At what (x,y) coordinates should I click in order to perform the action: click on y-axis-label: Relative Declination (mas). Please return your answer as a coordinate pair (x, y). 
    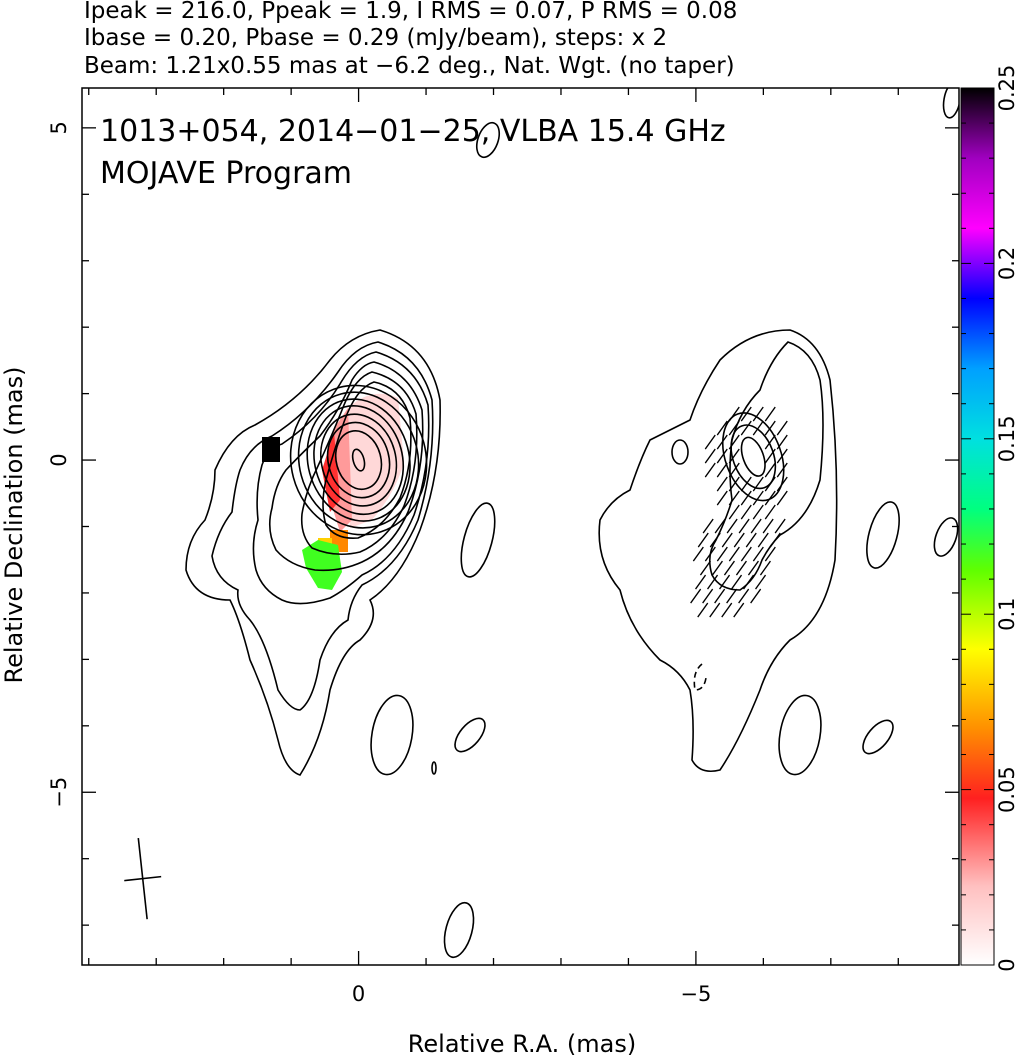
    Looking at the image, I should click on (14, 524).